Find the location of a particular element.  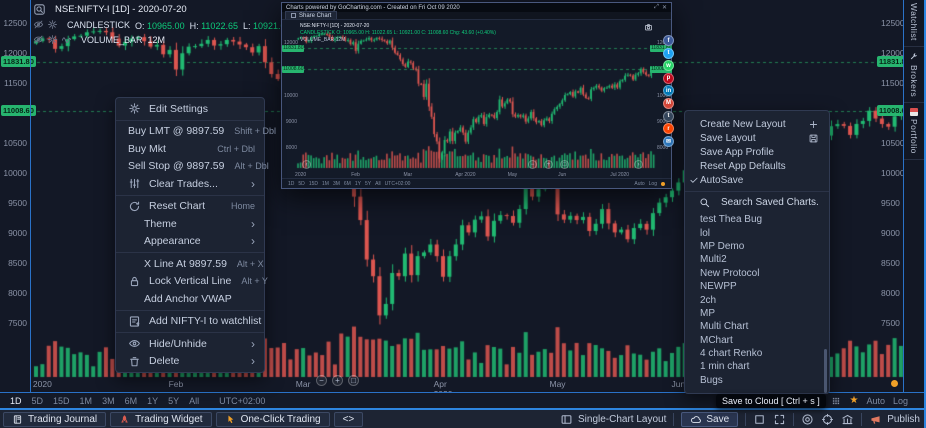

menu-item-buy-lmt-9897-59: Buy LMT @ 9897.59 Shift + Dbl is located at coordinates (196, 132).